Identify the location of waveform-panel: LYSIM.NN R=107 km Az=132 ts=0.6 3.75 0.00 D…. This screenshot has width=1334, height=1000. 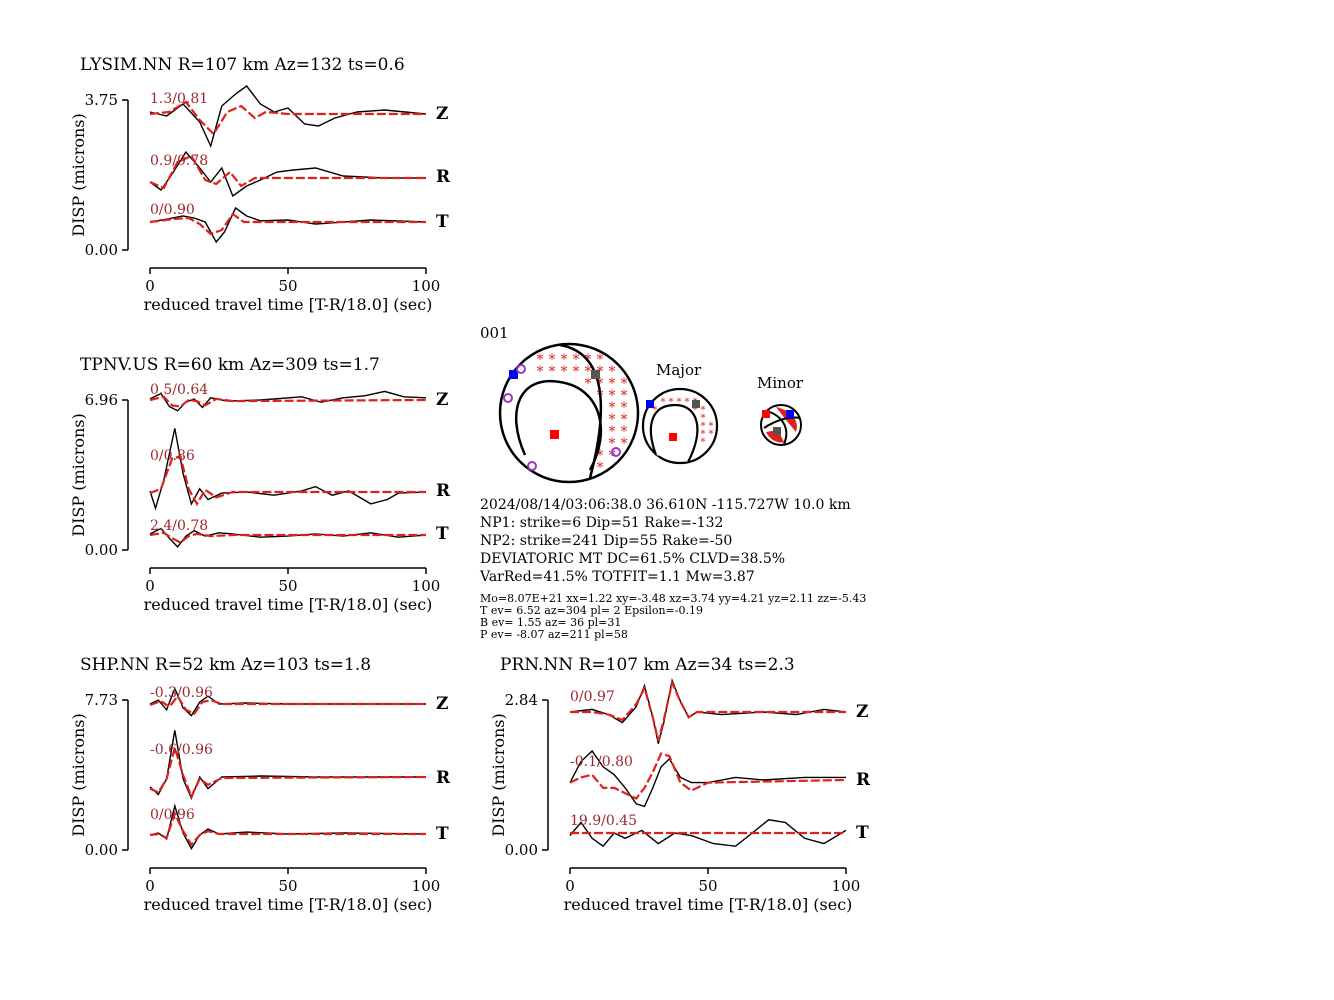
(260, 184).